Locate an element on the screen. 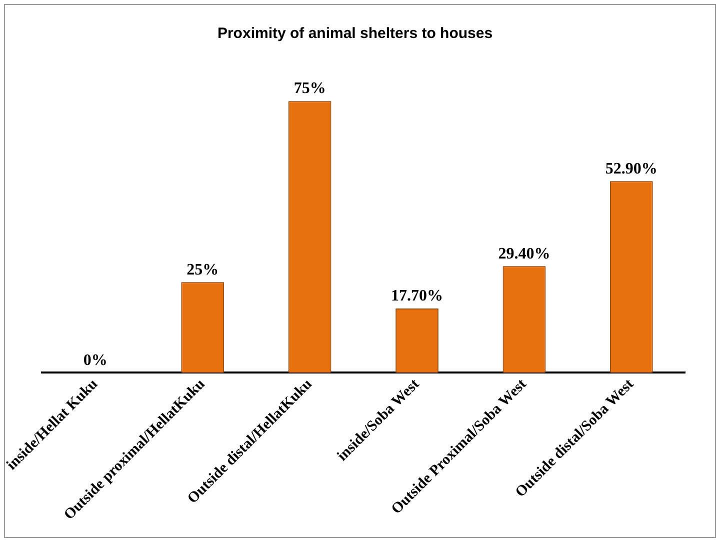  data-label: 75% is located at coordinates (310, 89).